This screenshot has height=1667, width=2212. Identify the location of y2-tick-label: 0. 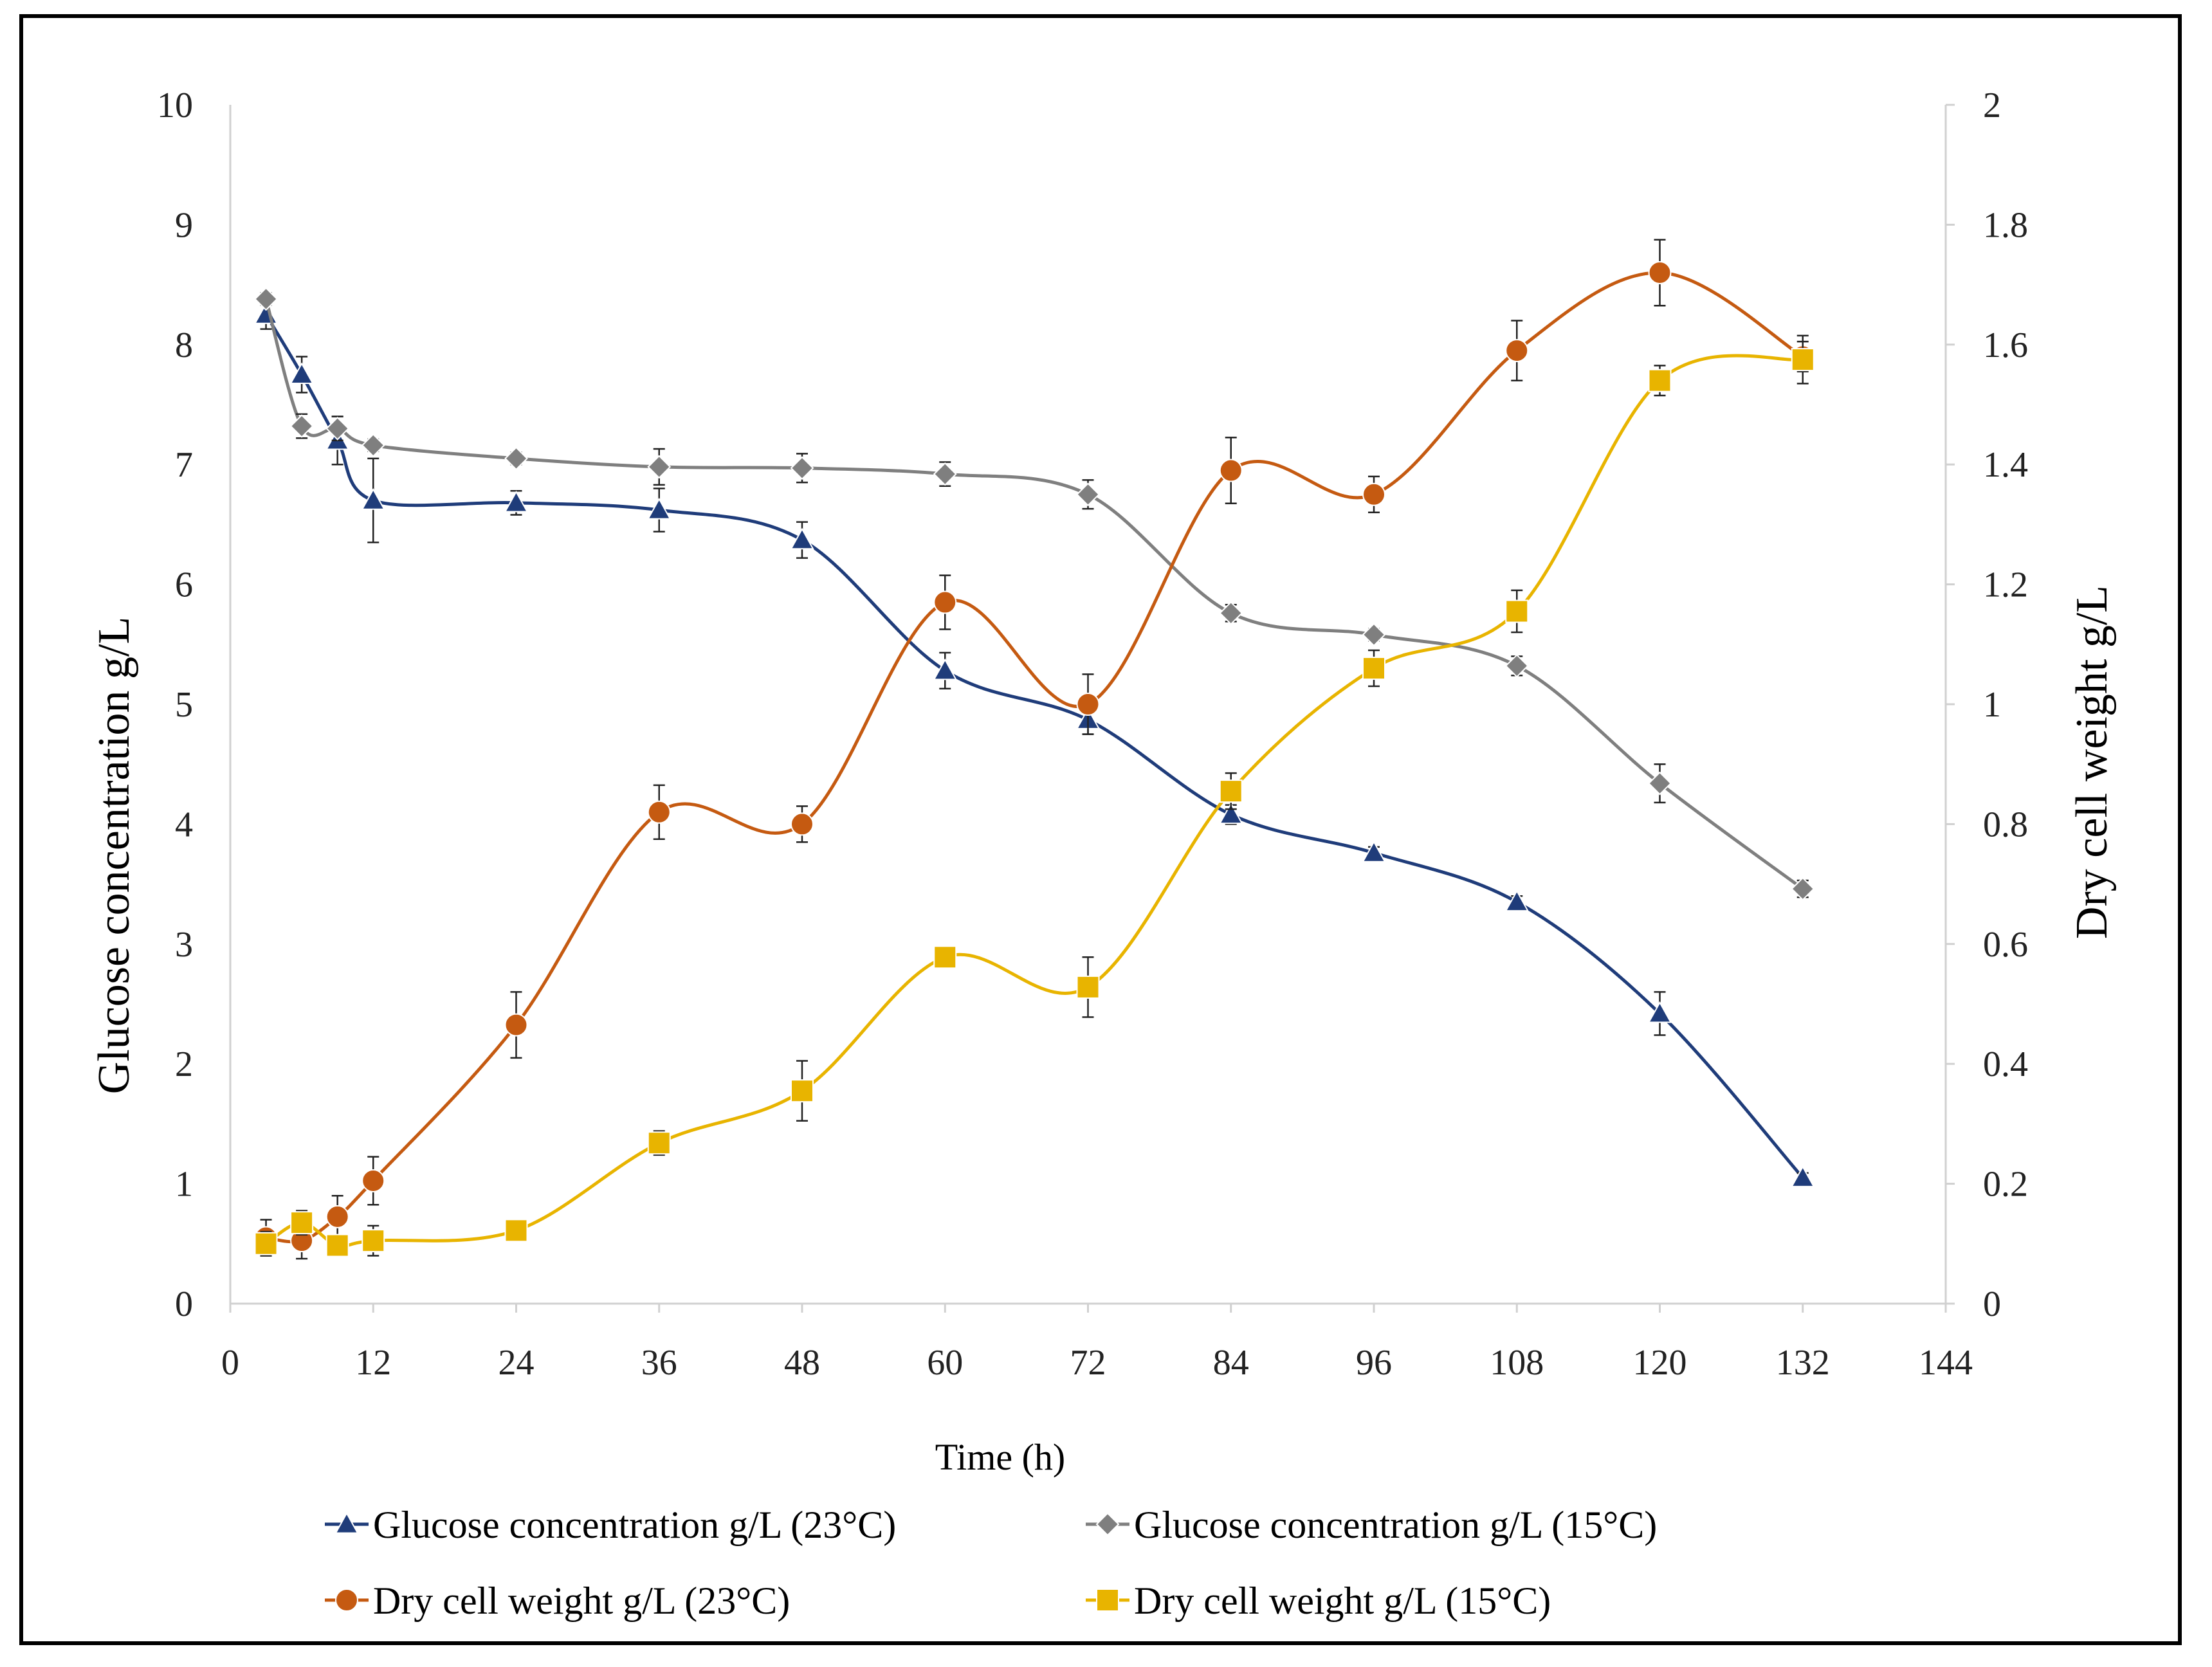
(1992, 1304).